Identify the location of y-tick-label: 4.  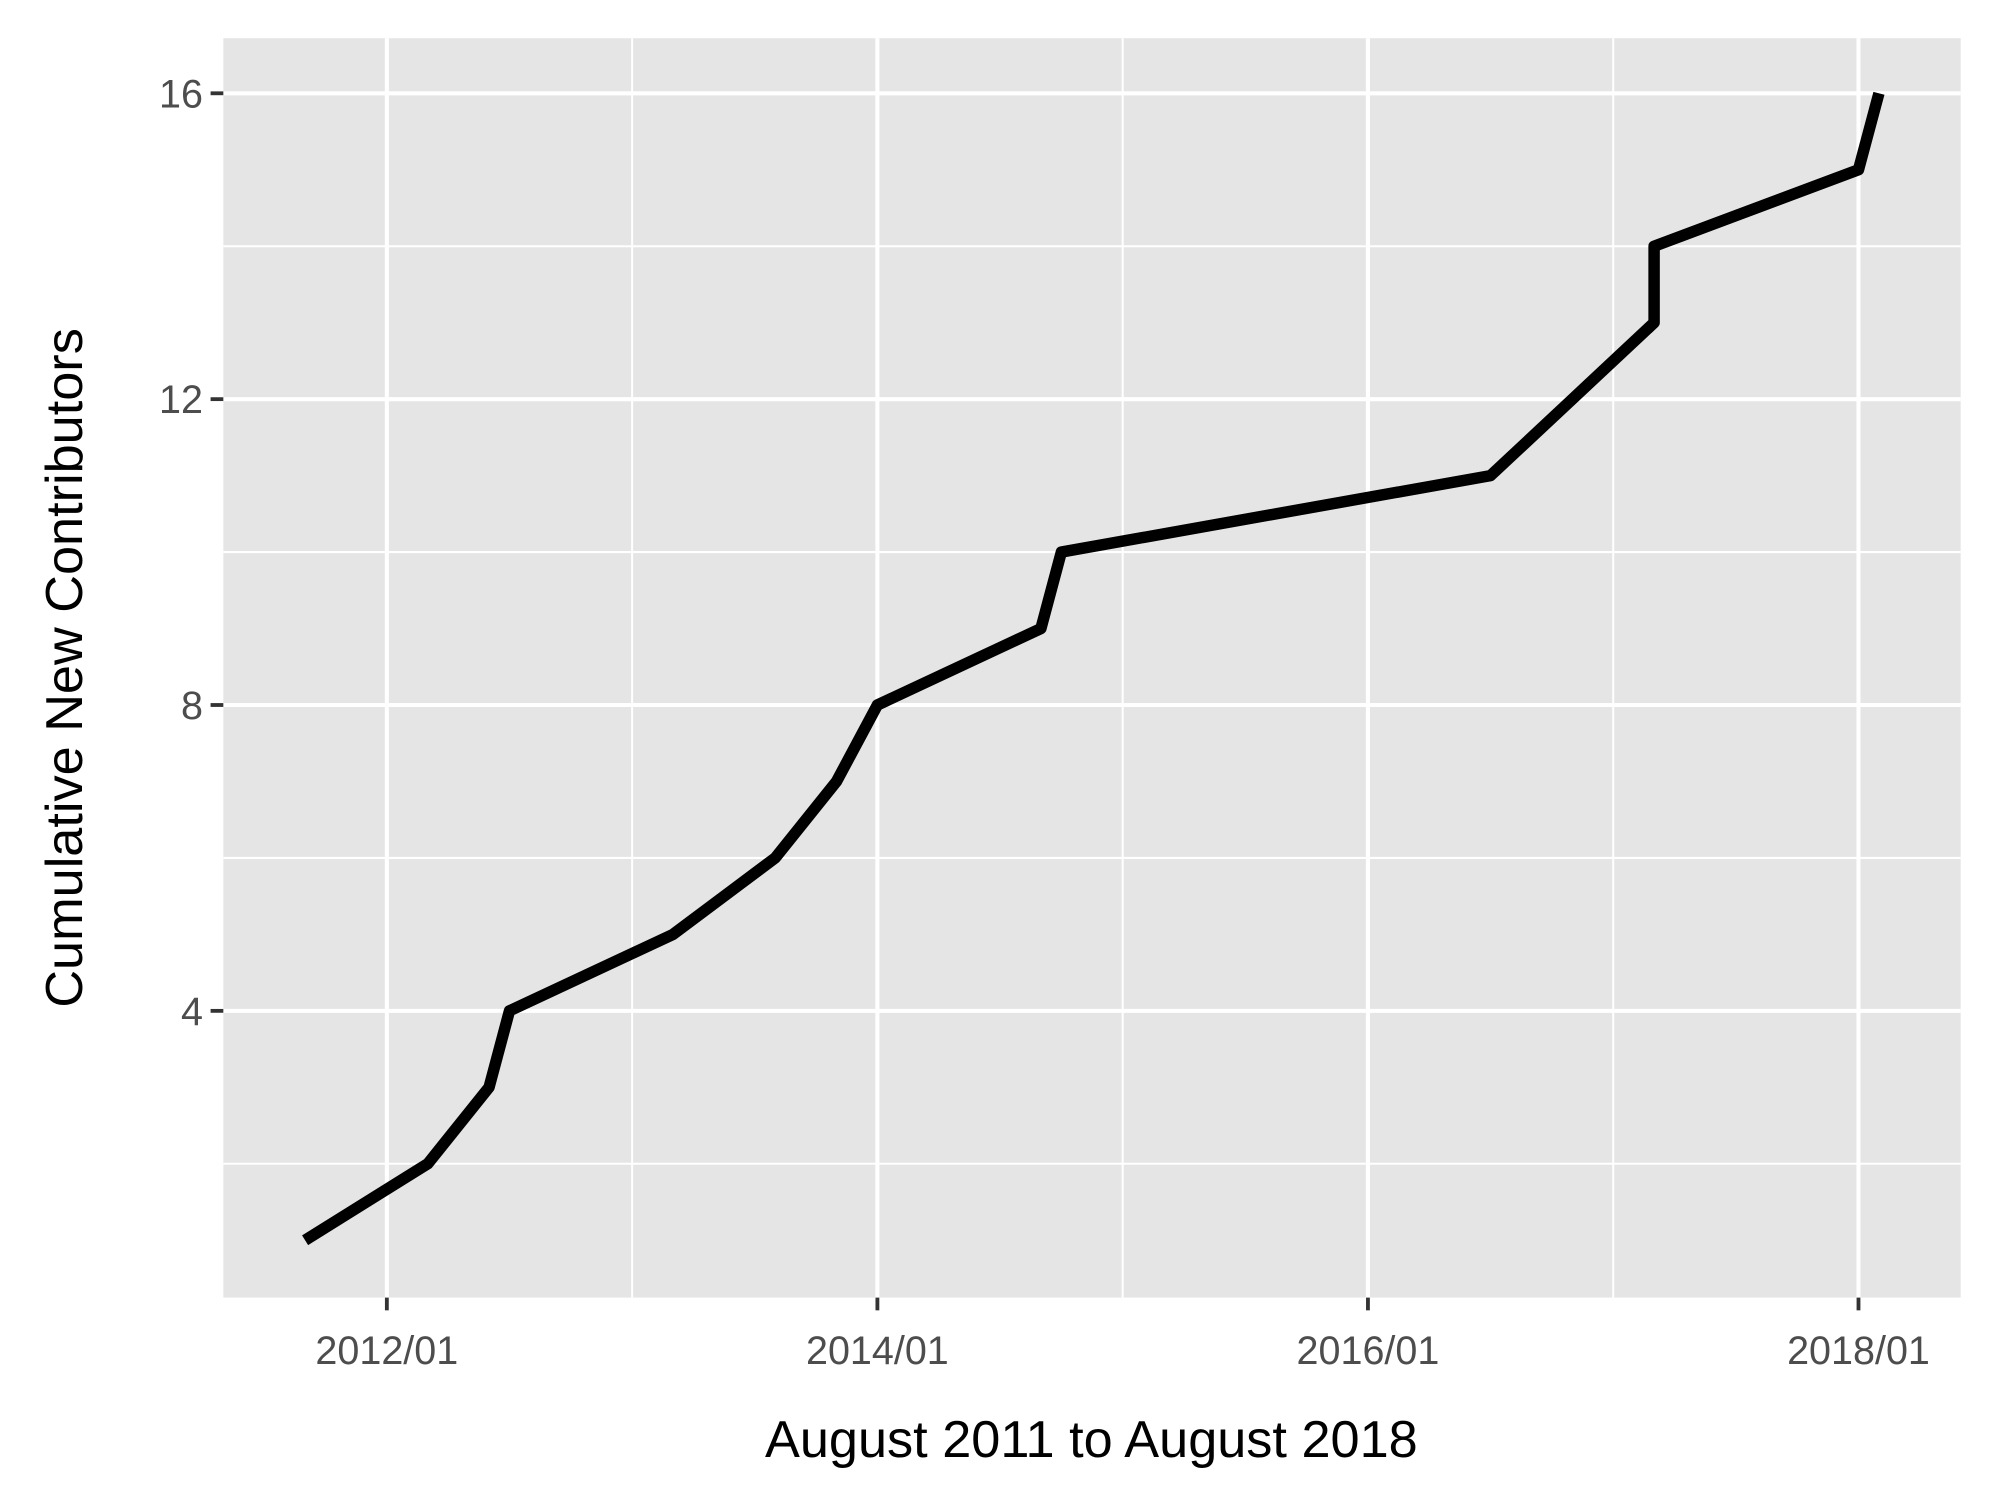
(192, 1012).